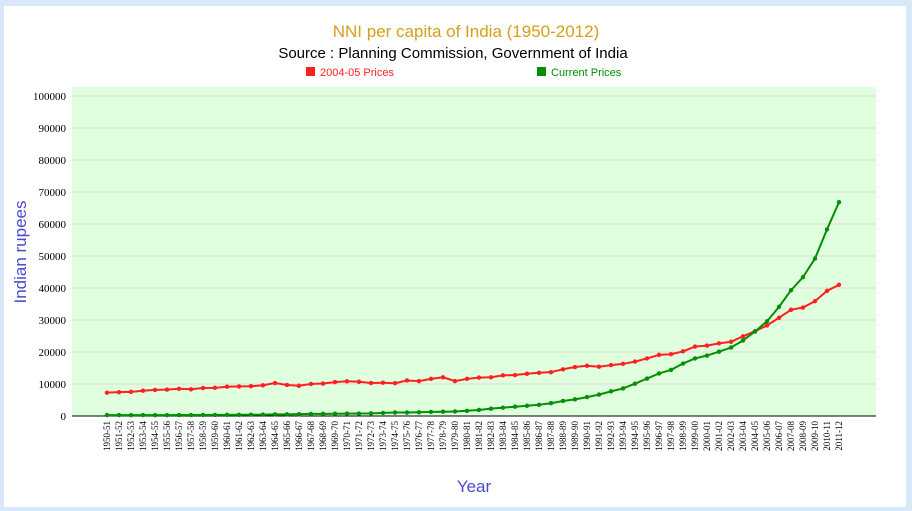  I want to click on x-tick-label: 1974-75, so click(395, 436).